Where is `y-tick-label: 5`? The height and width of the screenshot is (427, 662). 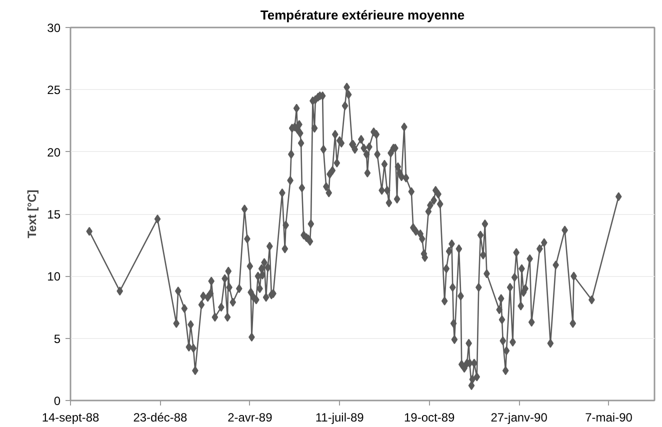 y-tick-label: 5 is located at coordinates (57, 339).